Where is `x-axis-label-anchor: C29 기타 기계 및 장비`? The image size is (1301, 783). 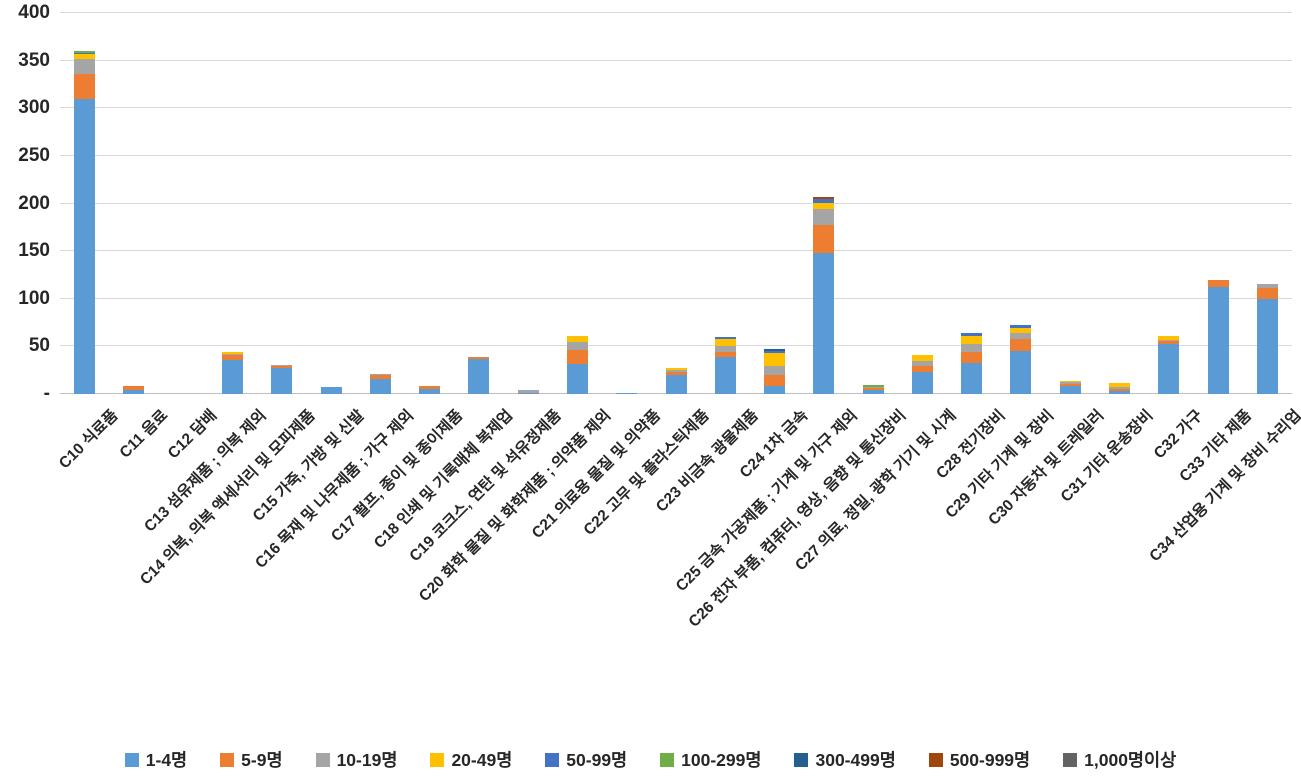 x-axis-label-anchor: C29 기타 기계 및 장비 is located at coordinates (750, 463).